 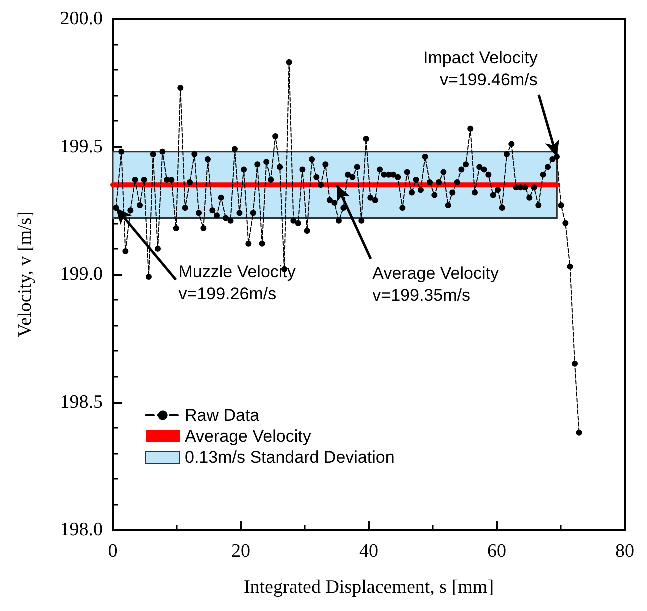 What do you see at coordinates (81, 19) in the screenshot?
I see `y-tick-label: 200.0` at bounding box center [81, 19].